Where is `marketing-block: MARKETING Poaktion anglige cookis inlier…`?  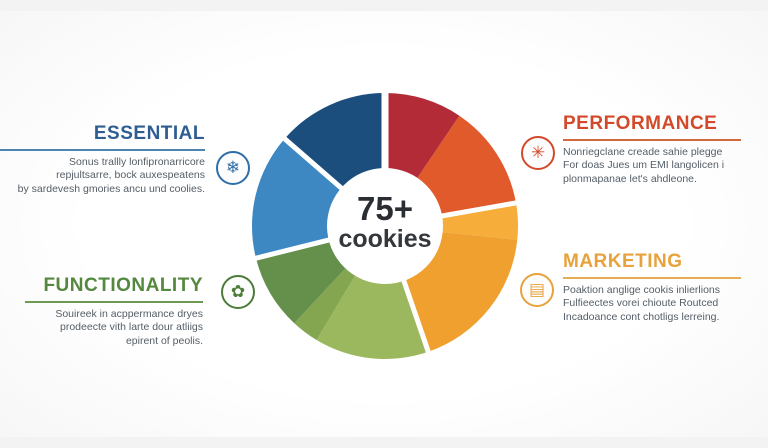 marketing-block: MARKETING Poaktion anglige cookis inlier… is located at coordinates (652, 288).